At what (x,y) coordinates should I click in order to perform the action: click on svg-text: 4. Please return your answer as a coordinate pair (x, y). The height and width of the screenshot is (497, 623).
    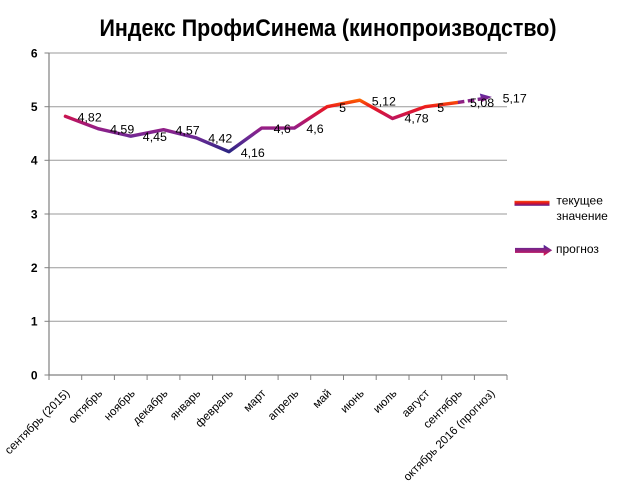
    Looking at the image, I should click on (34, 161).